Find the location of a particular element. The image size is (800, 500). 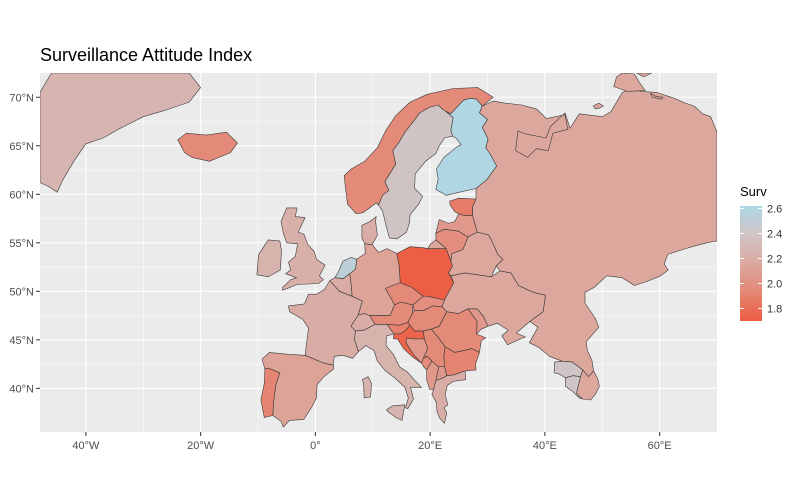

y-tick-label: 55°N is located at coordinates (21, 244).